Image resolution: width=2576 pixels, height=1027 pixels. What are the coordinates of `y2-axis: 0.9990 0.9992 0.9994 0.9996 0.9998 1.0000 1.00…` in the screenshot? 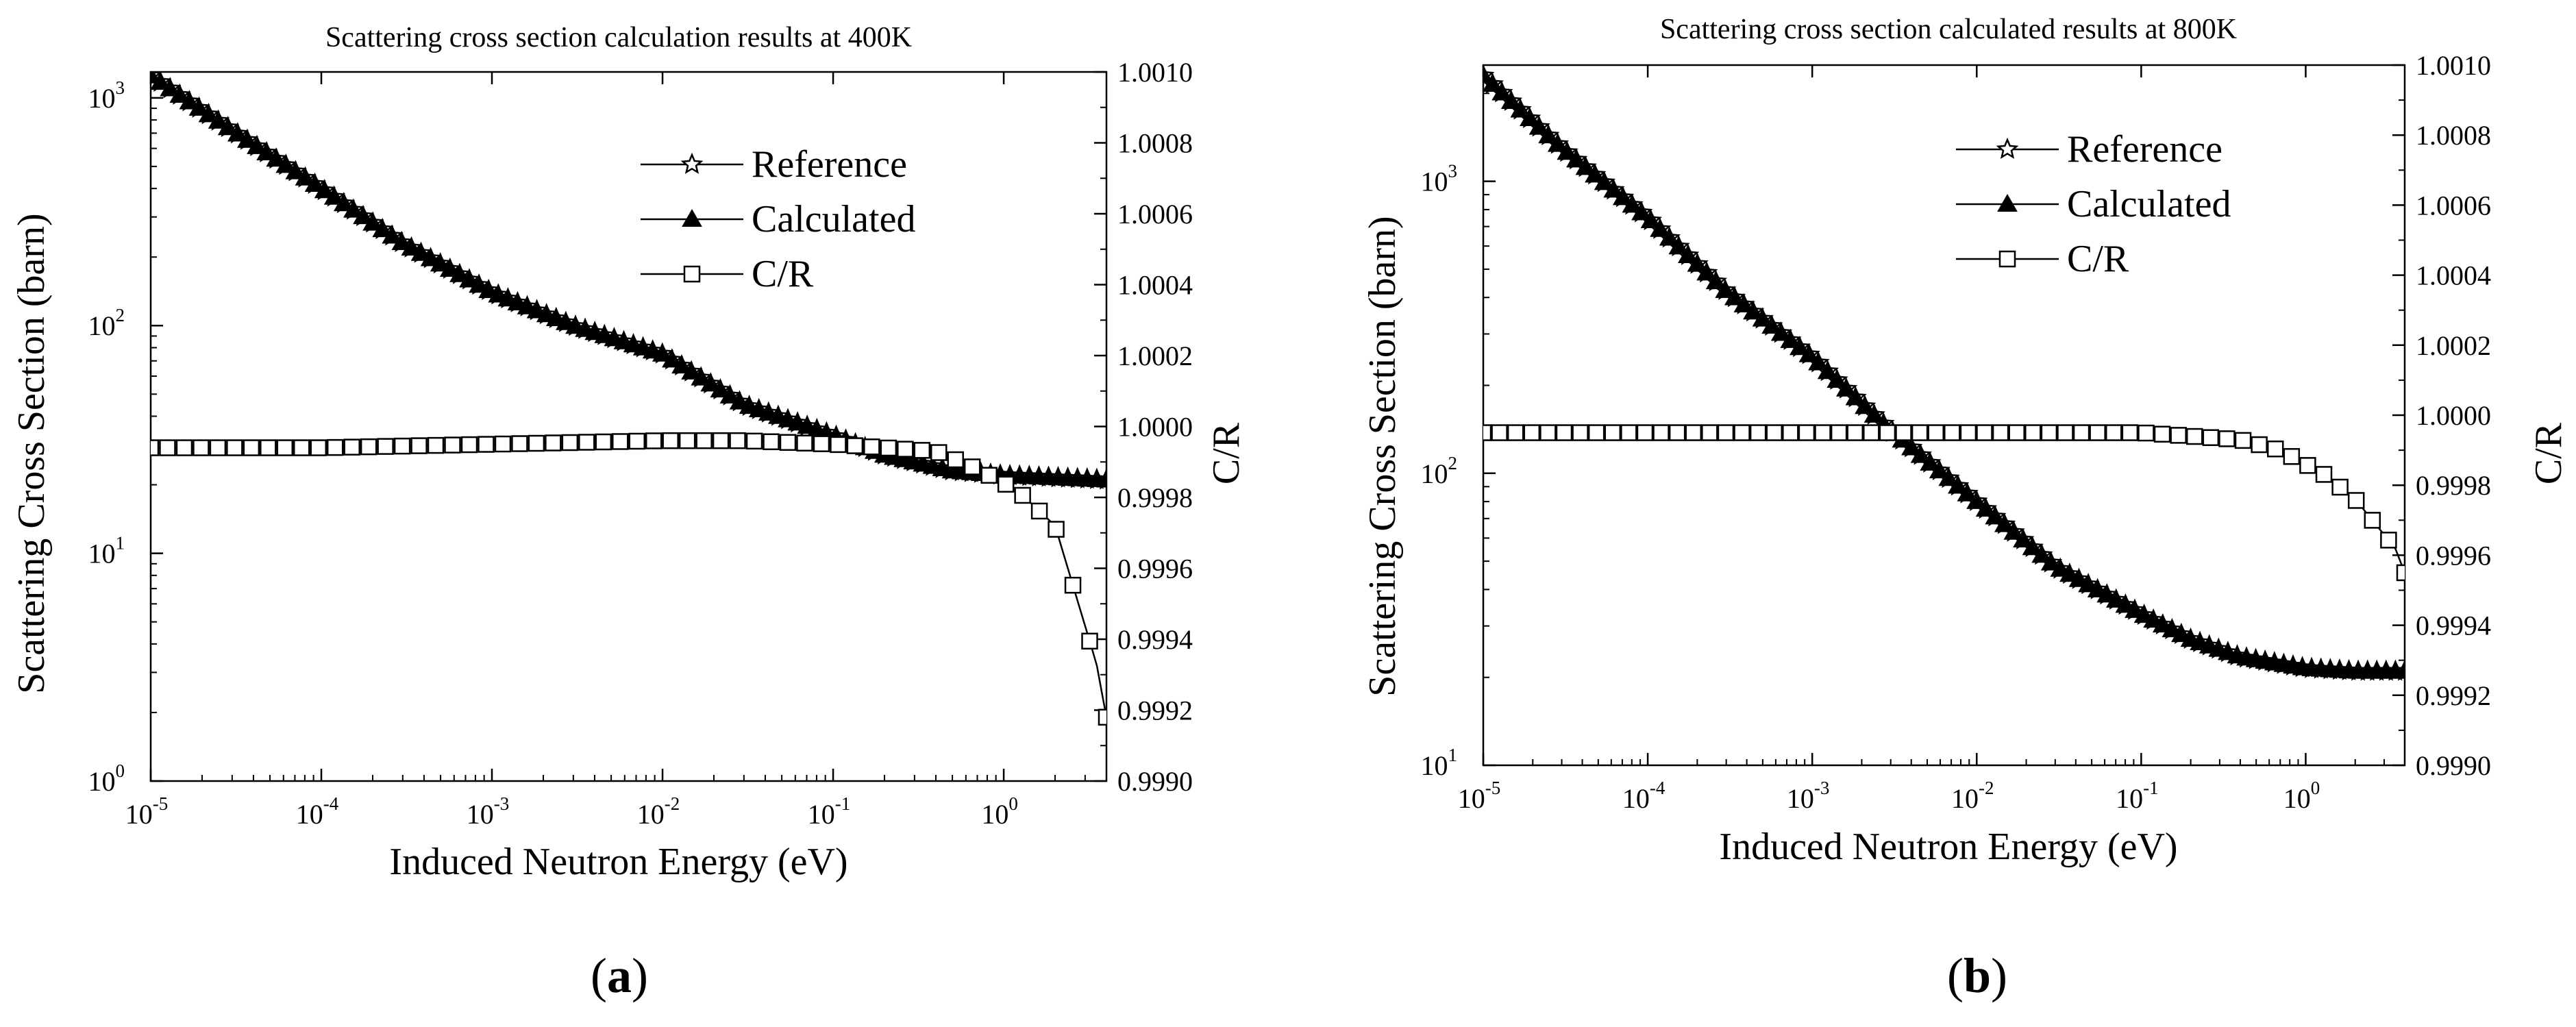 It's located at (2441, 415).